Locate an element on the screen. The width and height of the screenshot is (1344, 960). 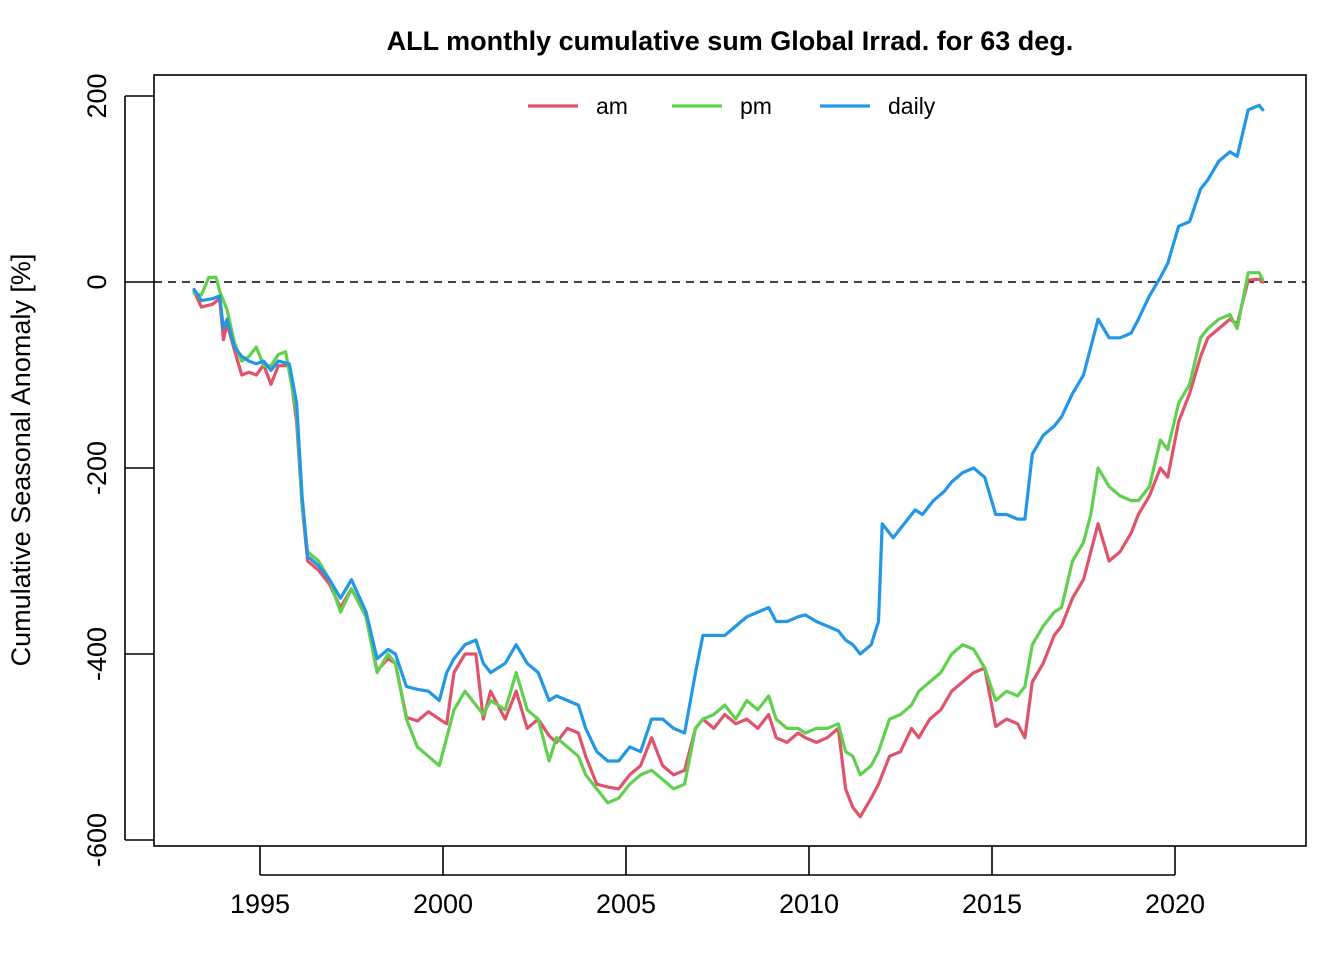
legend-label-am: am is located at coordinates (612, 106).